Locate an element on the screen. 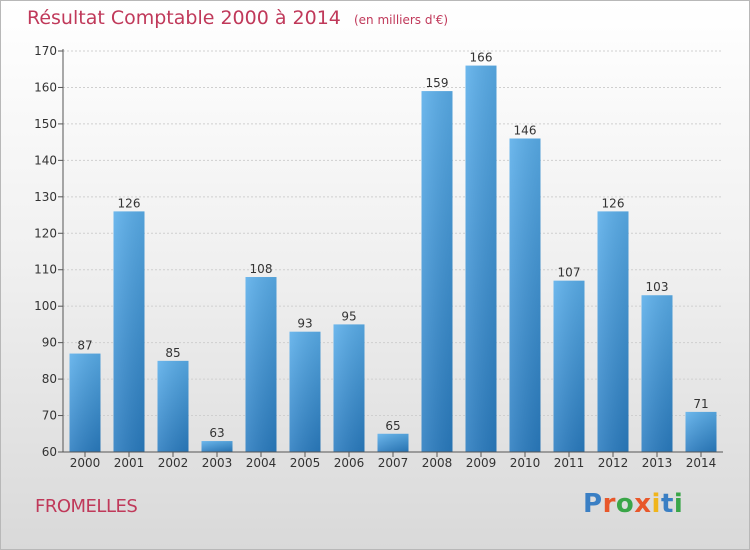 The image size is (750, 550). bar-value-label: 71 is located at coordinates (700, 404).